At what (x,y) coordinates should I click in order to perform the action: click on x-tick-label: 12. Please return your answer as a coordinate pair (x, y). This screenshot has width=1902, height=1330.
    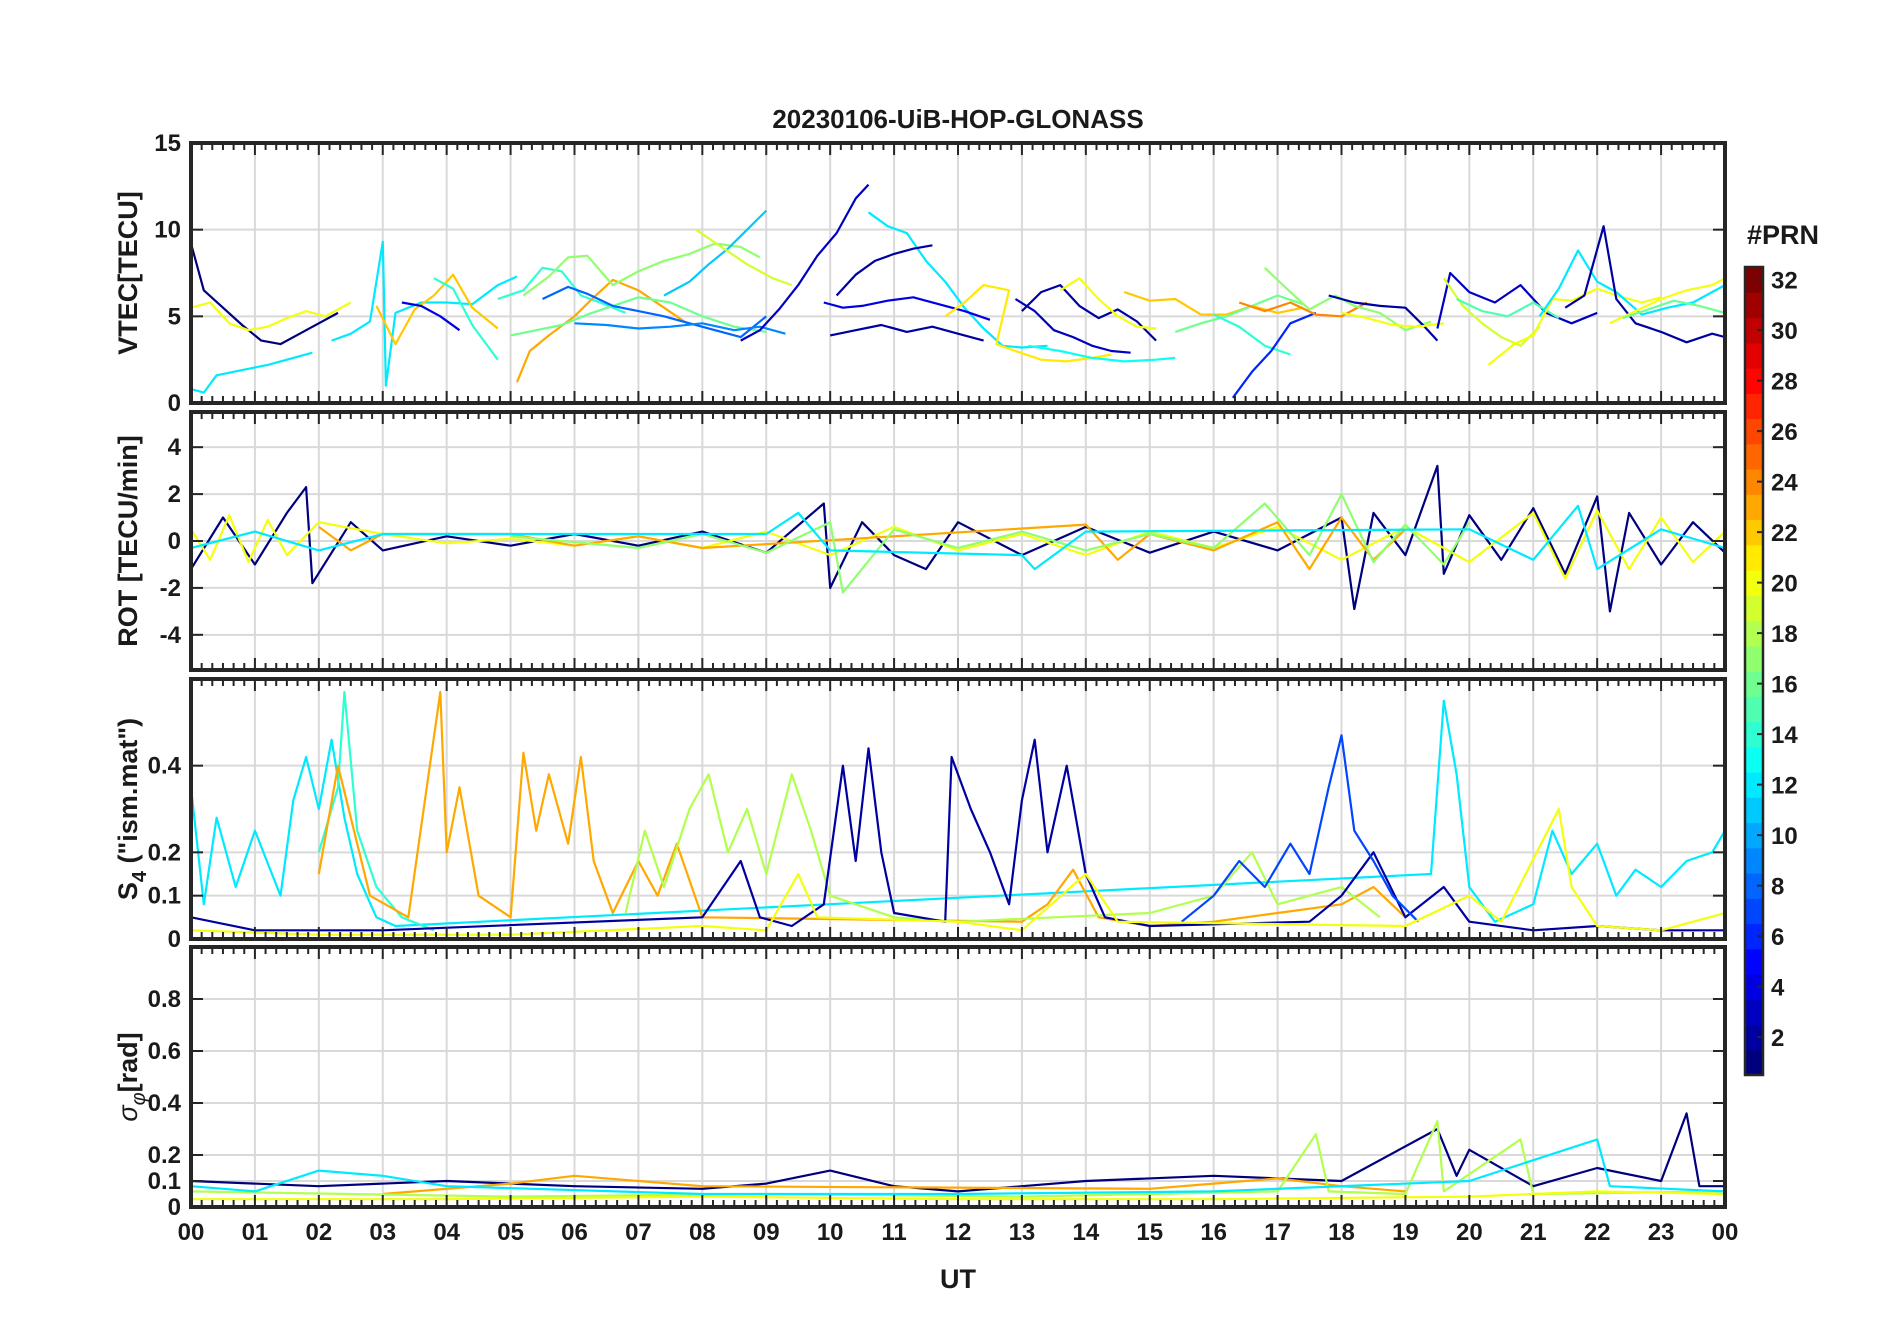
    Looking at the image, I should click on (958, 1232).